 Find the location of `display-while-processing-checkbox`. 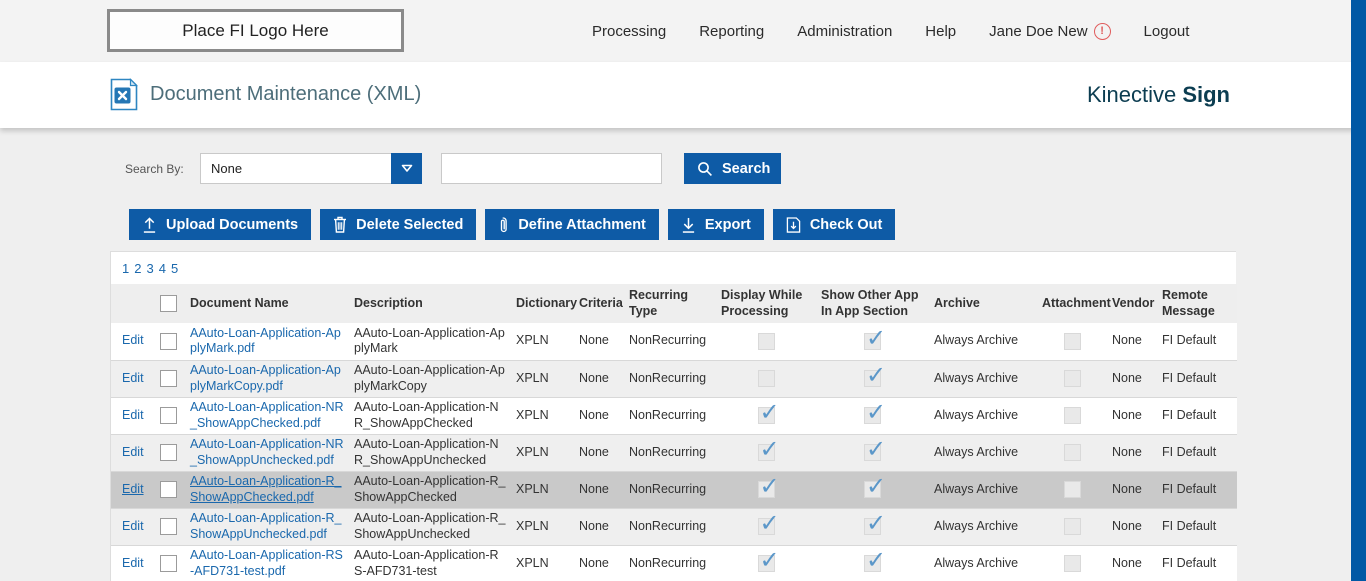

display-while-processing-checkbox is located at coordinates (768, 561).